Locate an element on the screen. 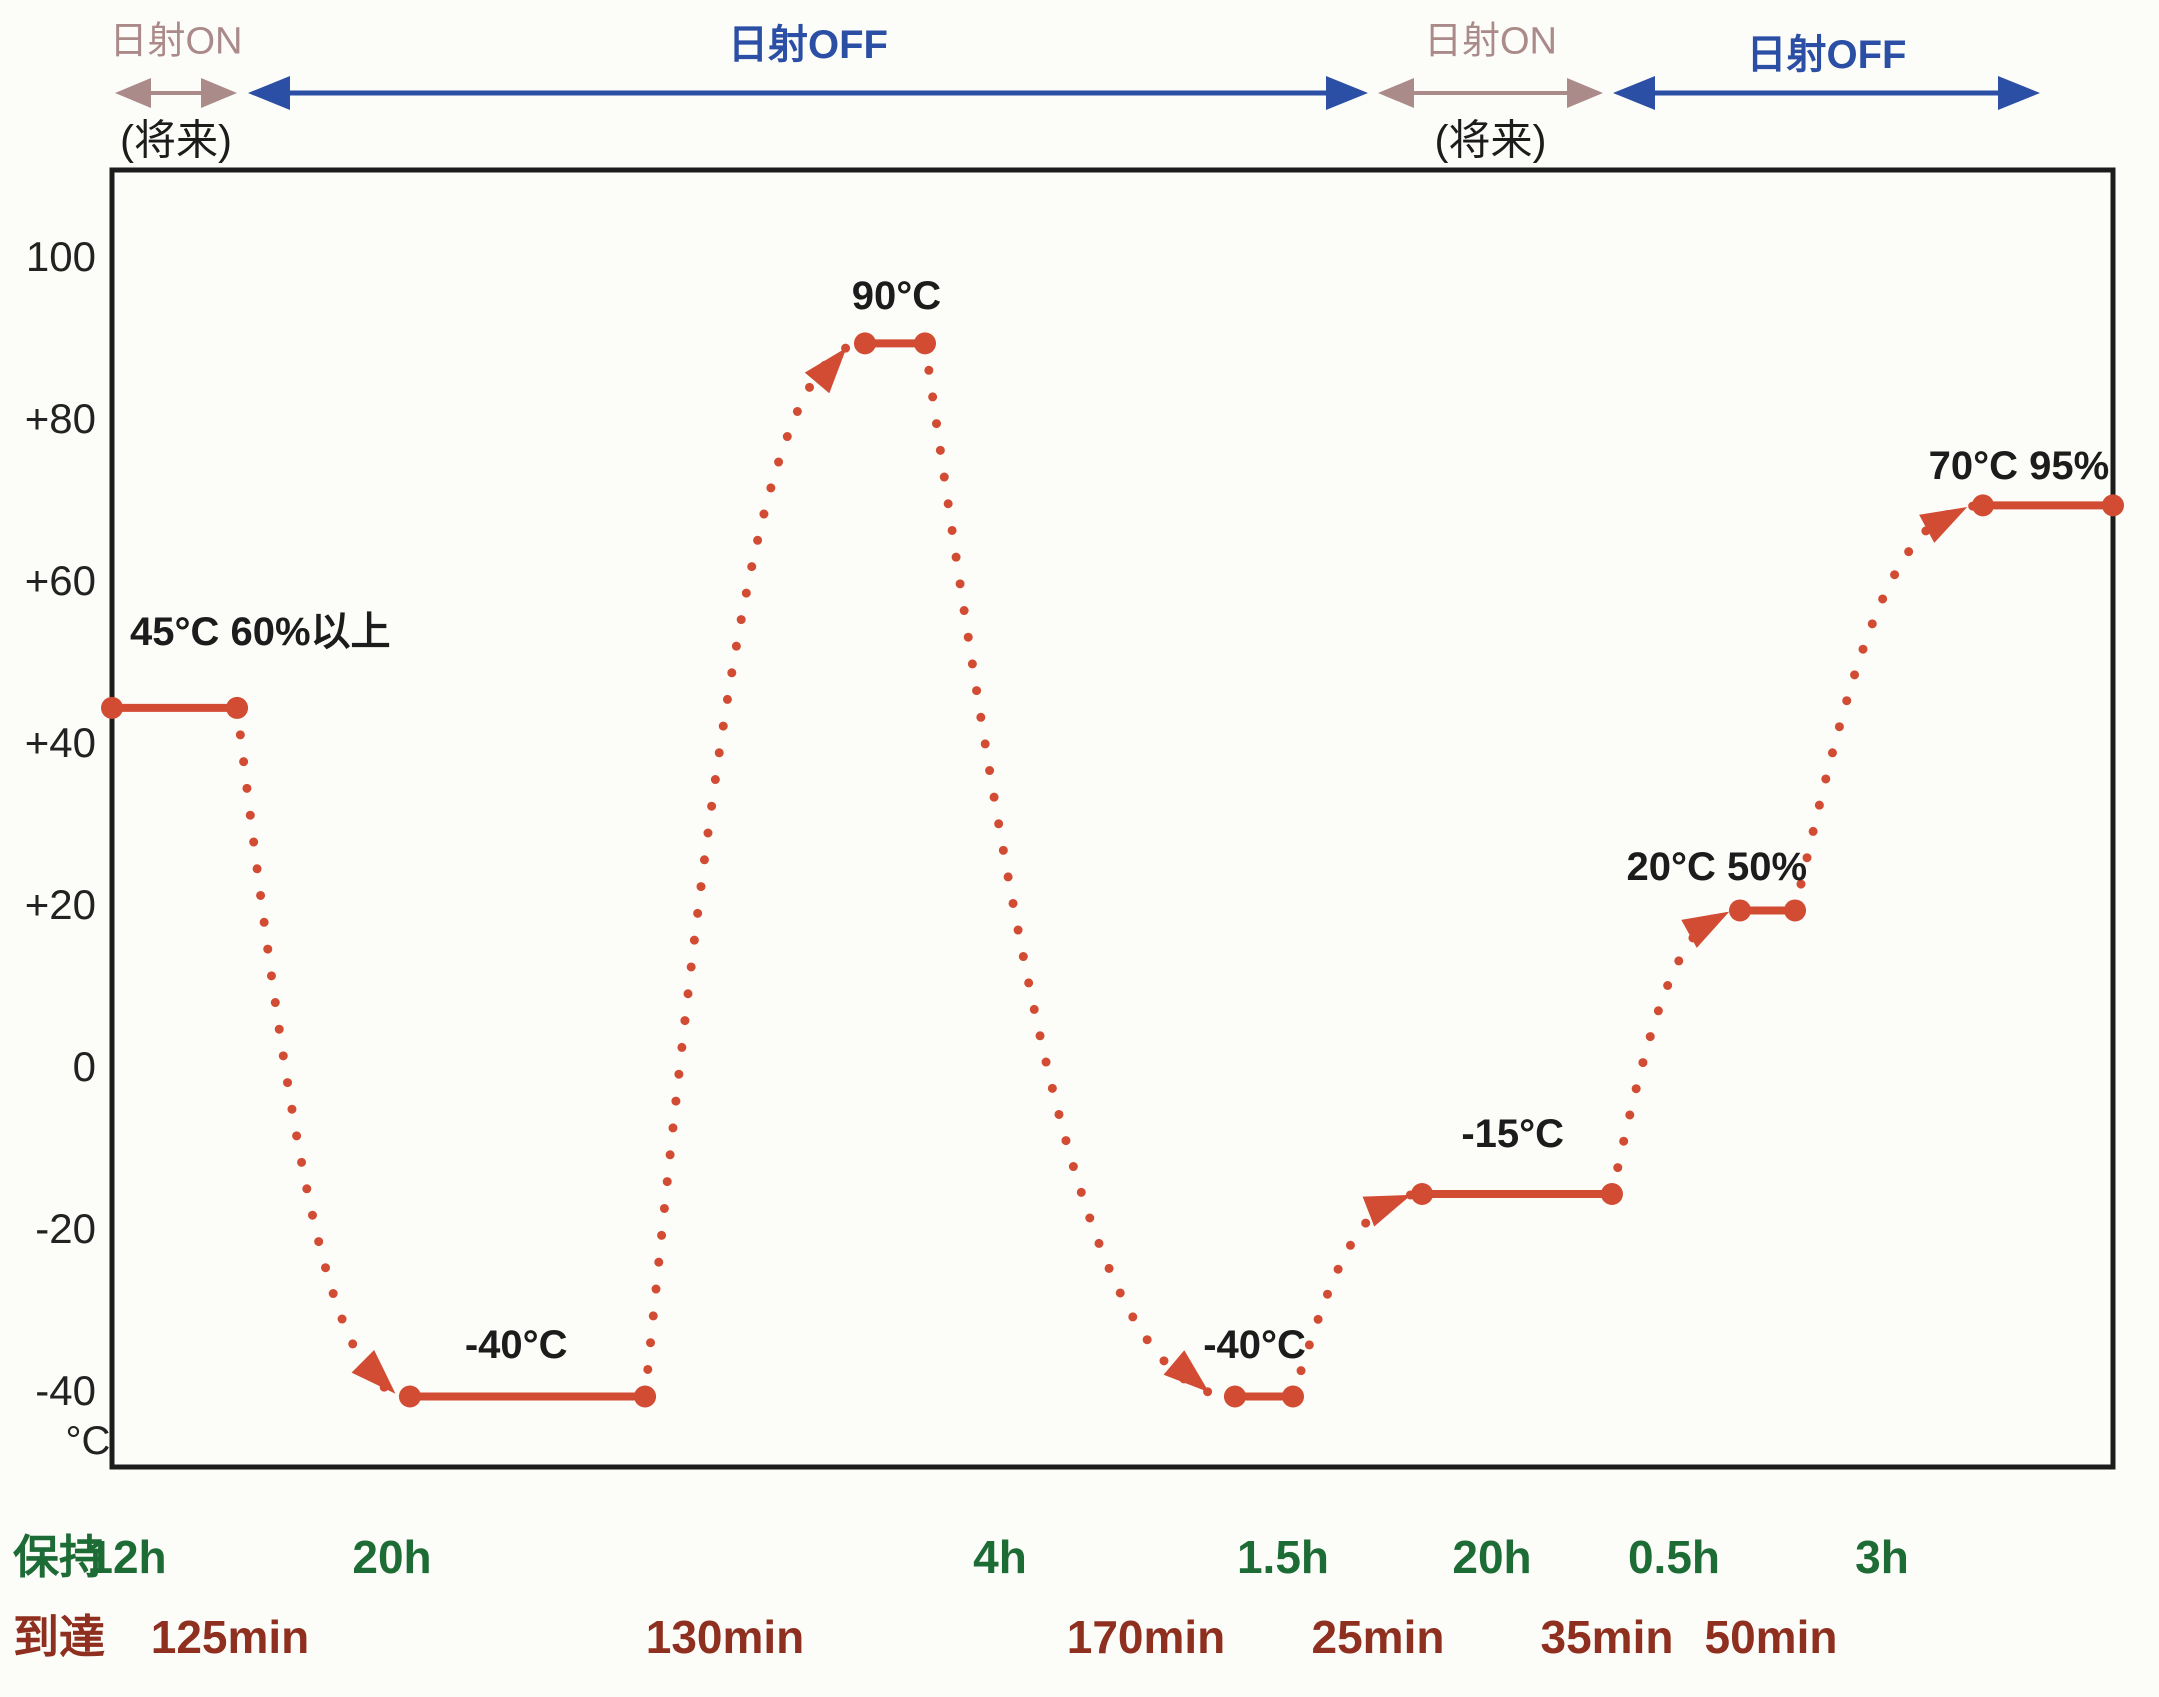 Image resolution: width=2159 pixels, height=1697 pixels. y-tick-label: 100 is located at coordinates (61, 256).